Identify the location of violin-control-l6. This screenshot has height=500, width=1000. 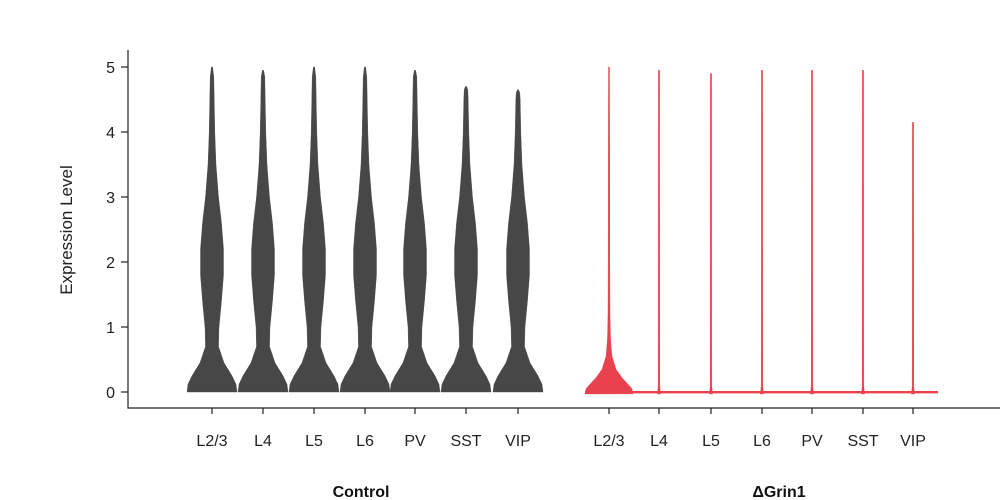
(365, 229).